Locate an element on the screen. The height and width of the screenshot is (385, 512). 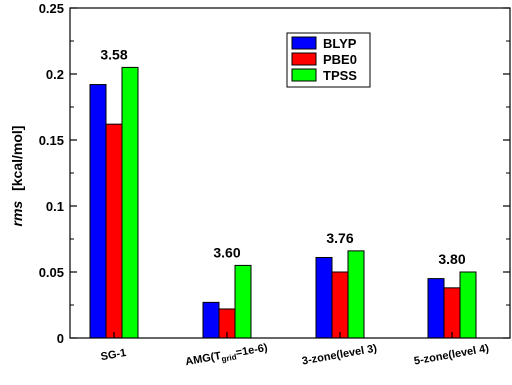
legend-swatch-tpss is located at coordinates (304, 75).